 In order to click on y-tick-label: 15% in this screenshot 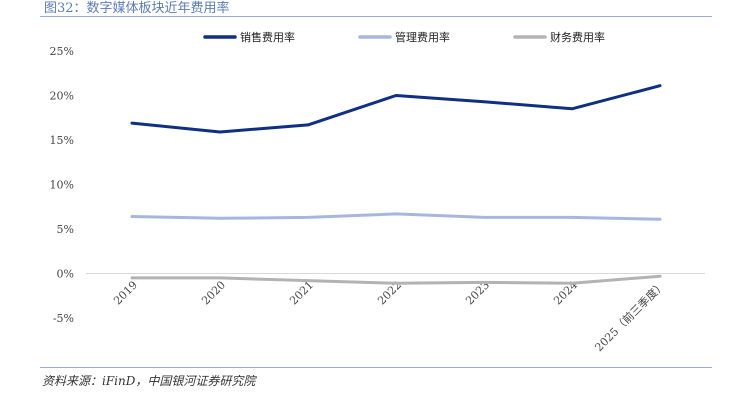, I will do `click(62, 140)`.